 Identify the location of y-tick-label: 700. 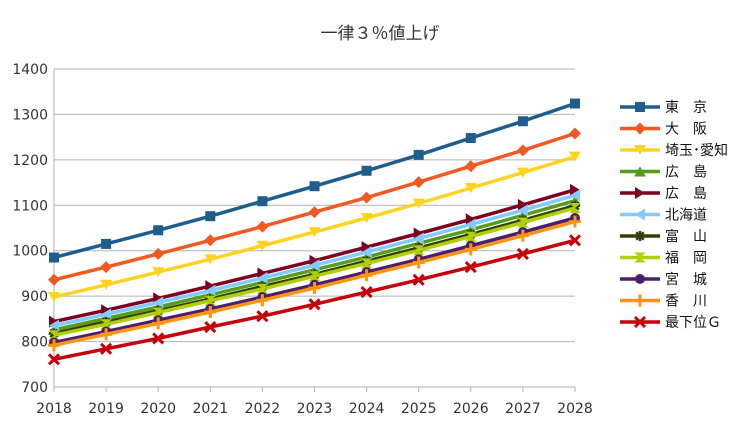
(34, 388).